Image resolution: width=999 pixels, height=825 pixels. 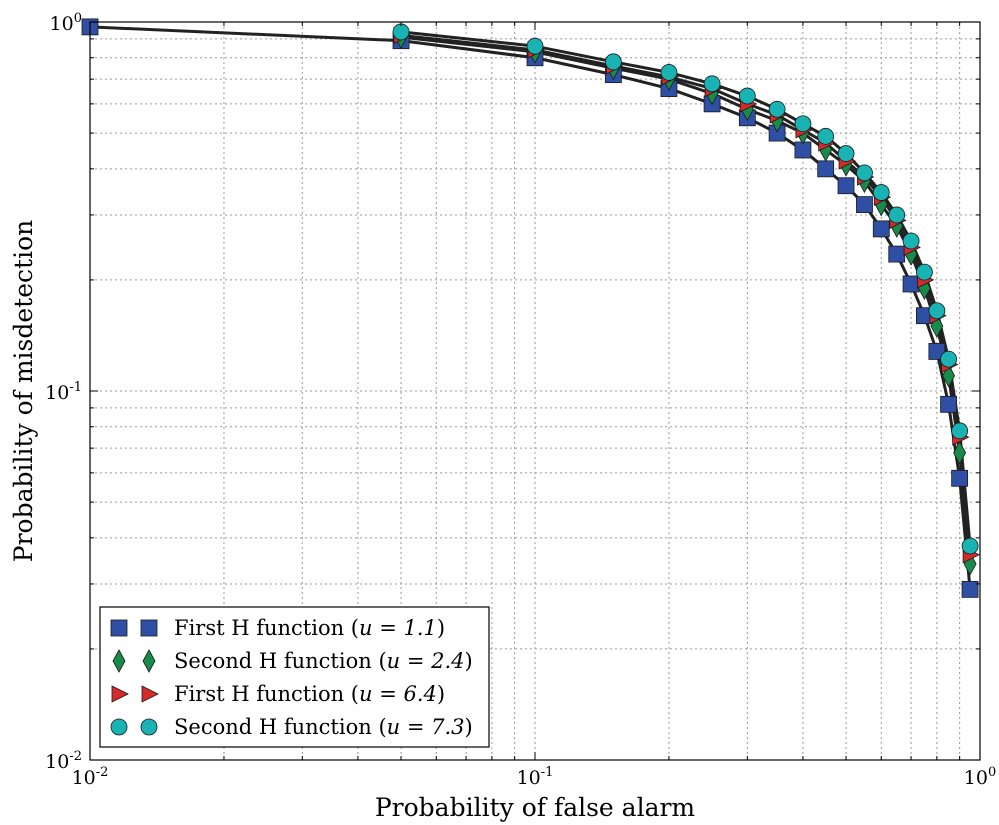 I want to click on legend-box, so click(x=294, y=677).